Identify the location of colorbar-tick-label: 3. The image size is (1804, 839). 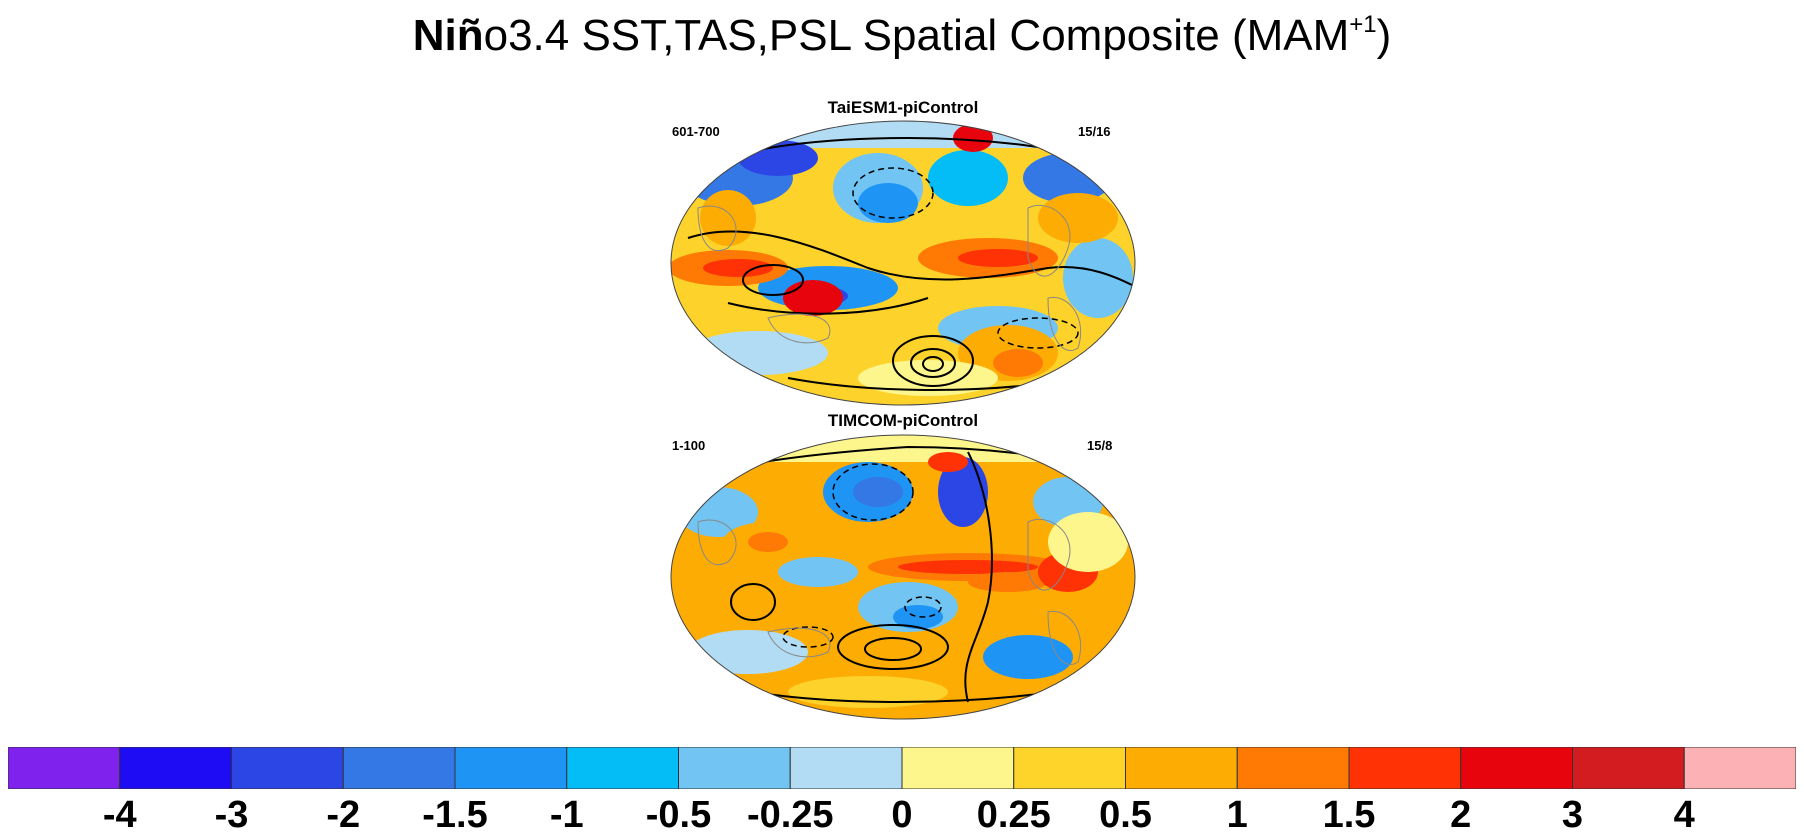
(1572, 815).